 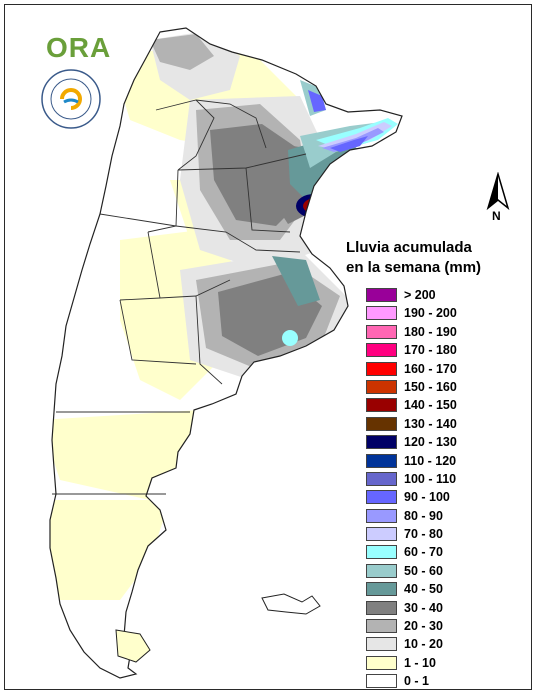 I want to click on legend-label: 90 - 100, so click(x=427, y=497).